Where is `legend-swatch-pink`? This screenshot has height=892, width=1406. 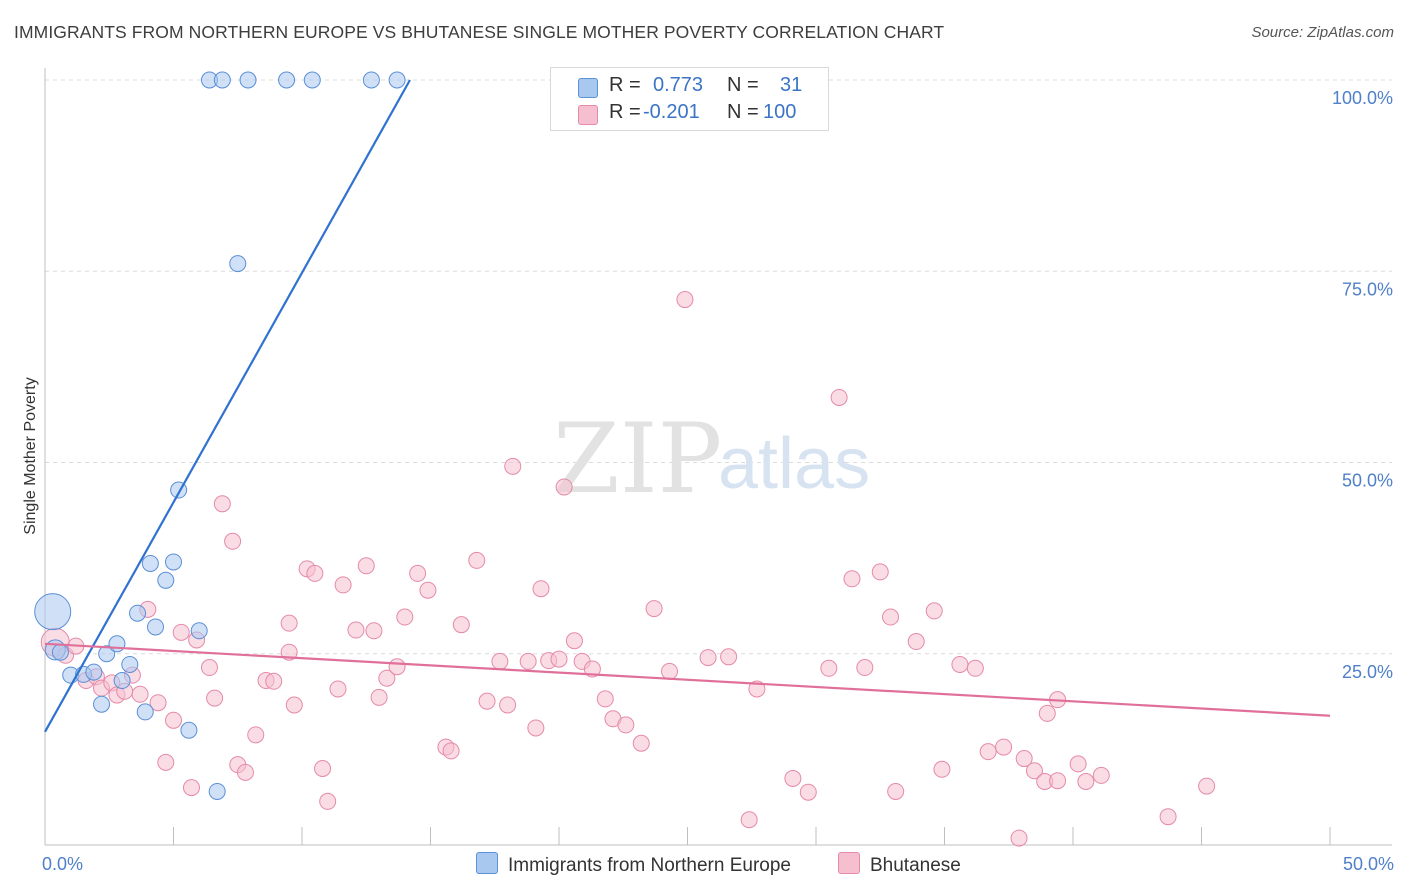
legend-swatch-pink is located at coordinates (588, 115).